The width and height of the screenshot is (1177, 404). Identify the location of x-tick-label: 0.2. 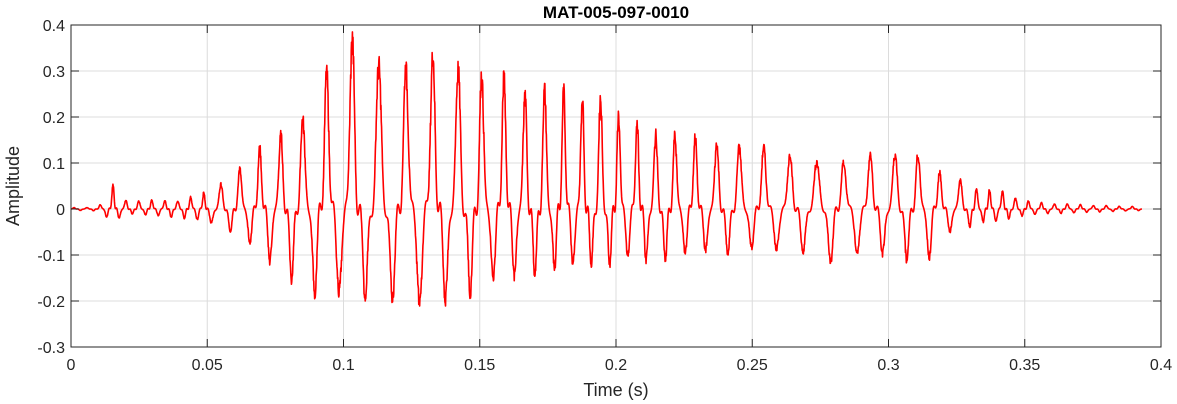
(616, 365).